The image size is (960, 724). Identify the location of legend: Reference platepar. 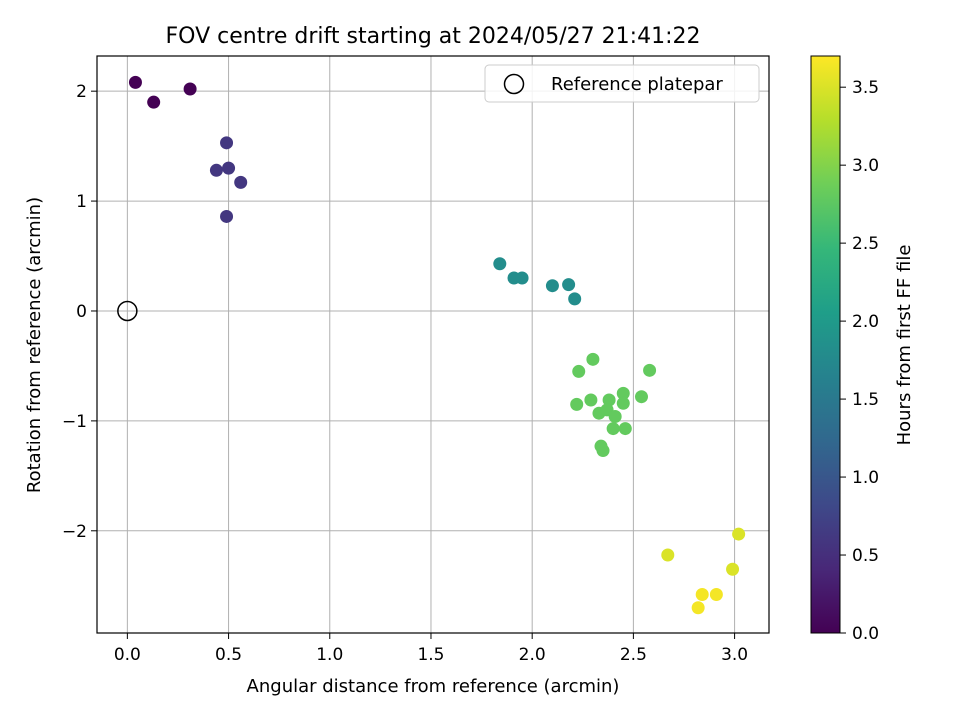
(622, 83).